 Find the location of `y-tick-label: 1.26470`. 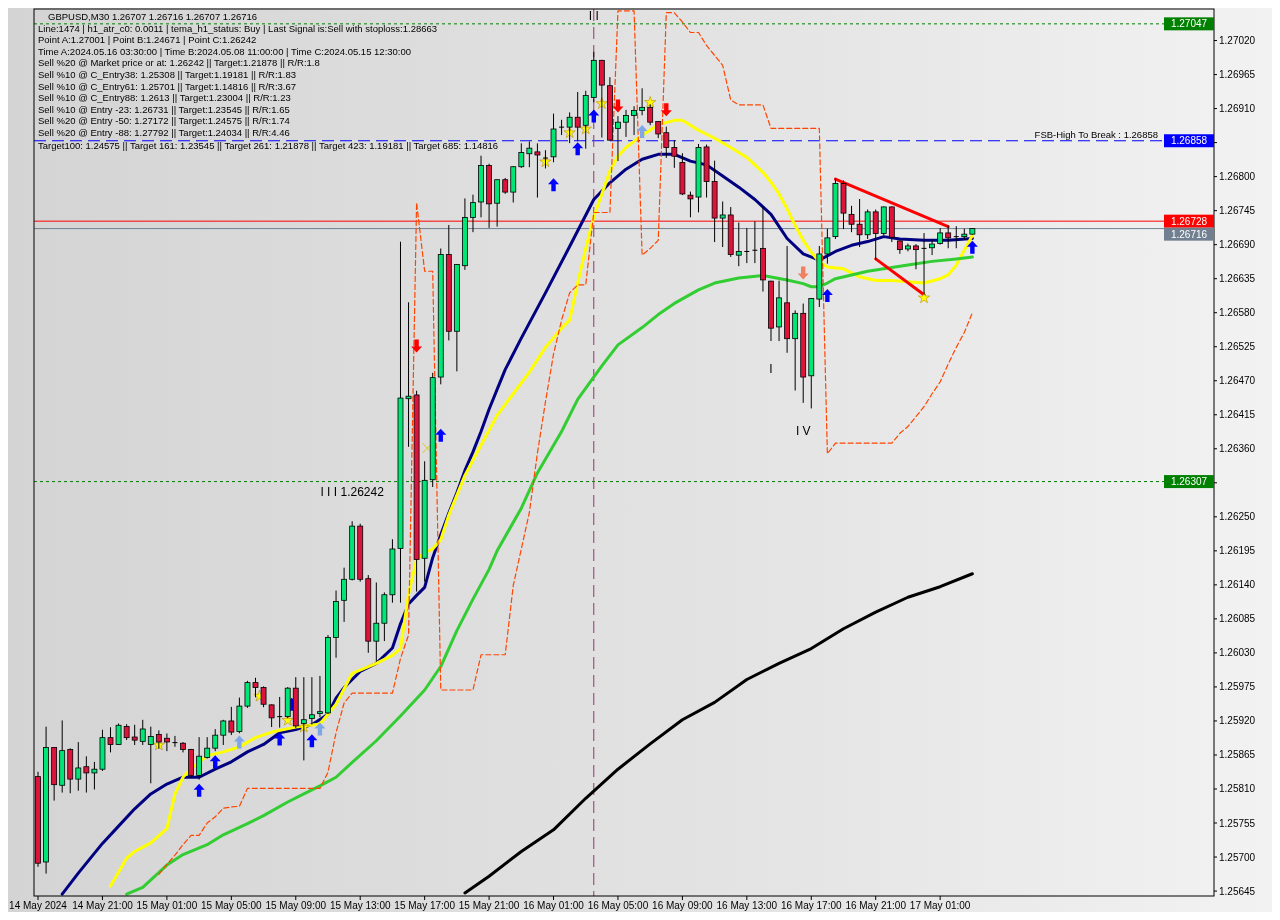

y-tick-label: 1.26470 is located at coordinates (1237, 381).